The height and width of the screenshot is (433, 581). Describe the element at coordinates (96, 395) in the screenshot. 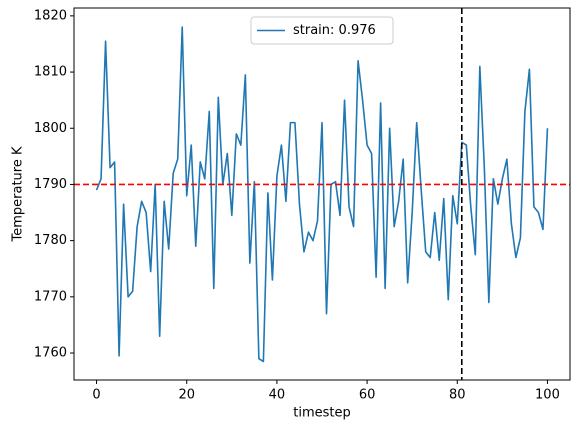

I see `x-tick-label: 0` at that location.